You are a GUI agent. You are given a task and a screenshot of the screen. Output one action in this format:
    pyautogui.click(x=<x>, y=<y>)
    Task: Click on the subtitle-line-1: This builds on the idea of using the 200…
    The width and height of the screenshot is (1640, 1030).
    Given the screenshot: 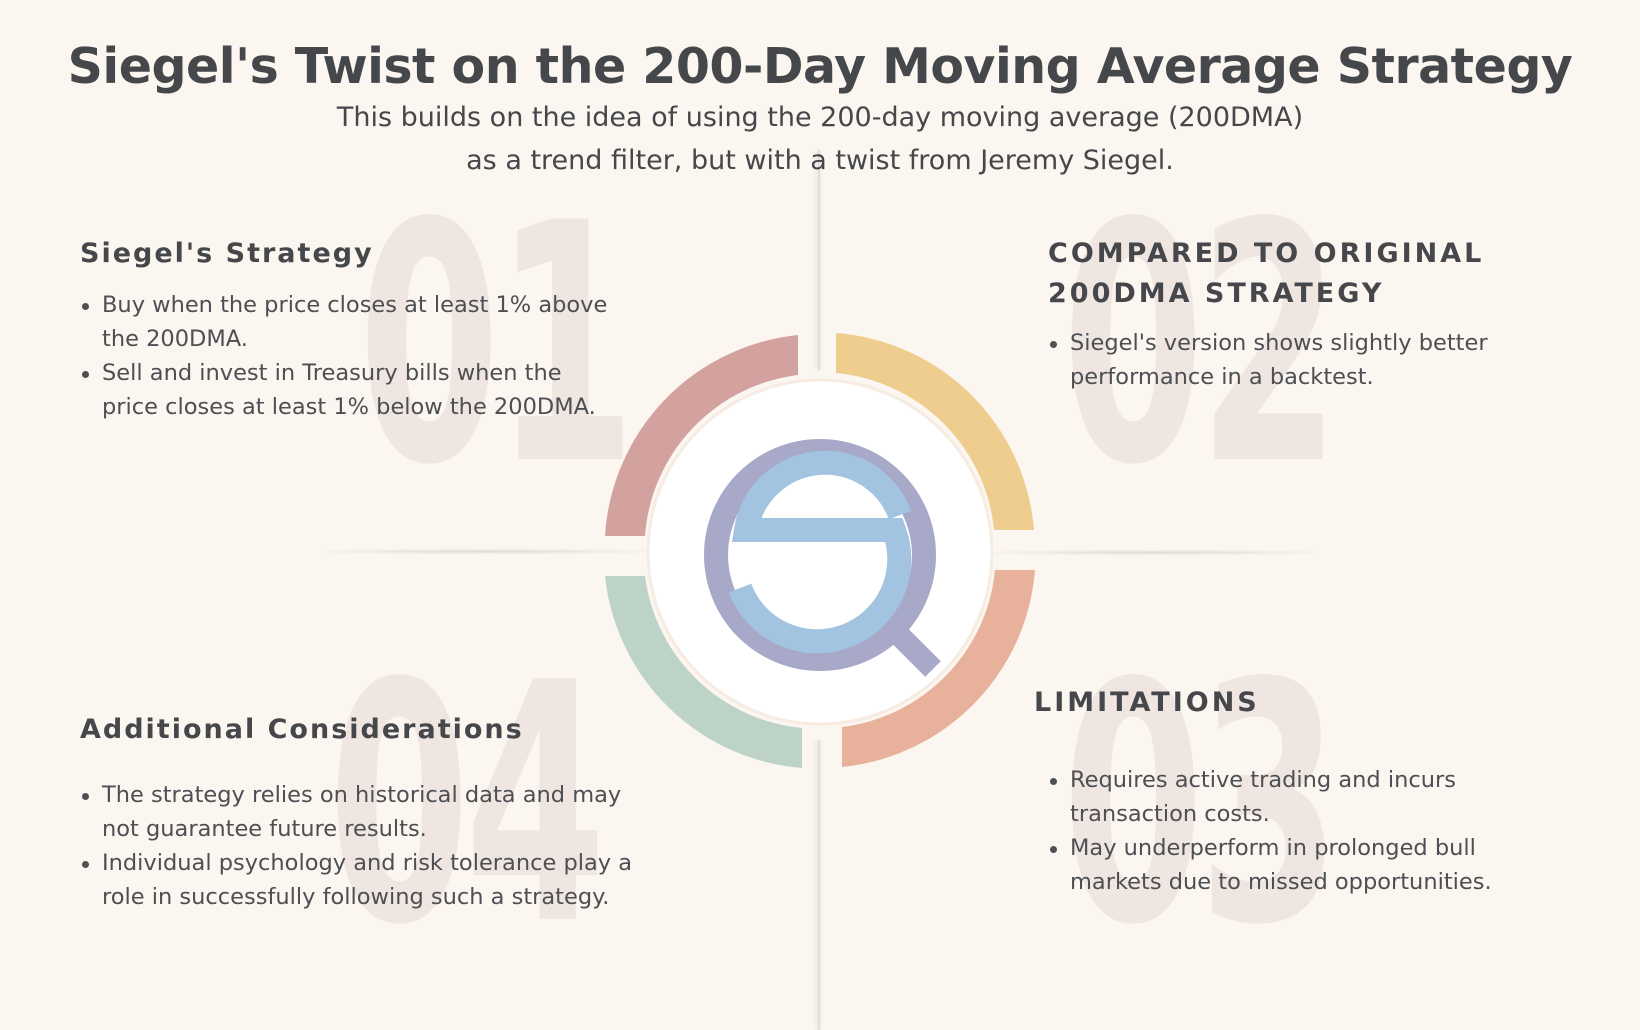 What is the action you would take?
    pyautogui.click(x=820, y=117)
    